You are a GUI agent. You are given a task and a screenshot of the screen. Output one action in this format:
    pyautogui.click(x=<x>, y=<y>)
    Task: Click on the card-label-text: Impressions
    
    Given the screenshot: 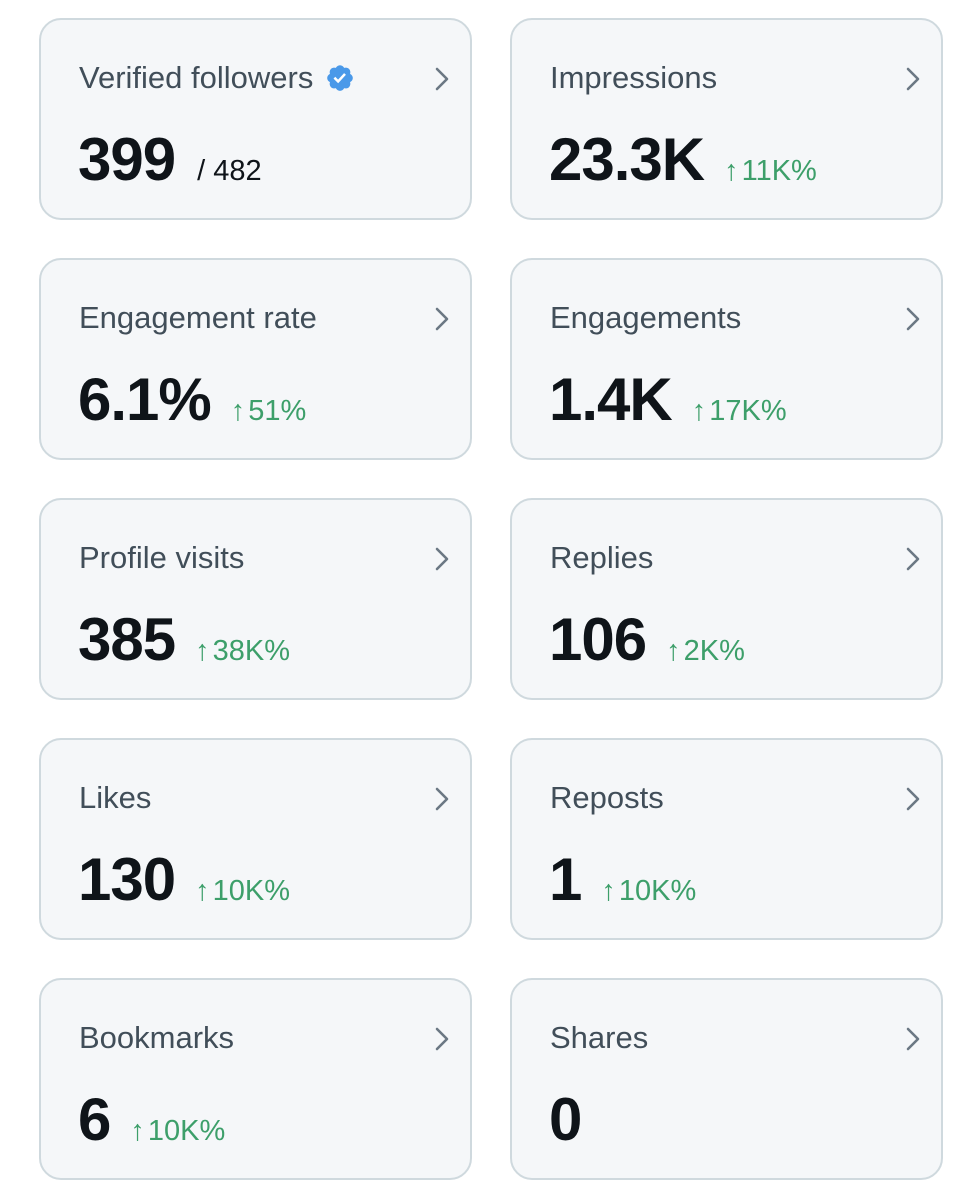 What is the action you would take?
    pyautogui.click(x=634, y=77)
    